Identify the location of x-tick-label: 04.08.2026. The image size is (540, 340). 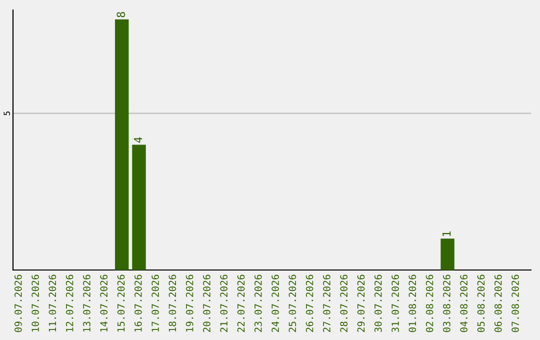
(464, 303).